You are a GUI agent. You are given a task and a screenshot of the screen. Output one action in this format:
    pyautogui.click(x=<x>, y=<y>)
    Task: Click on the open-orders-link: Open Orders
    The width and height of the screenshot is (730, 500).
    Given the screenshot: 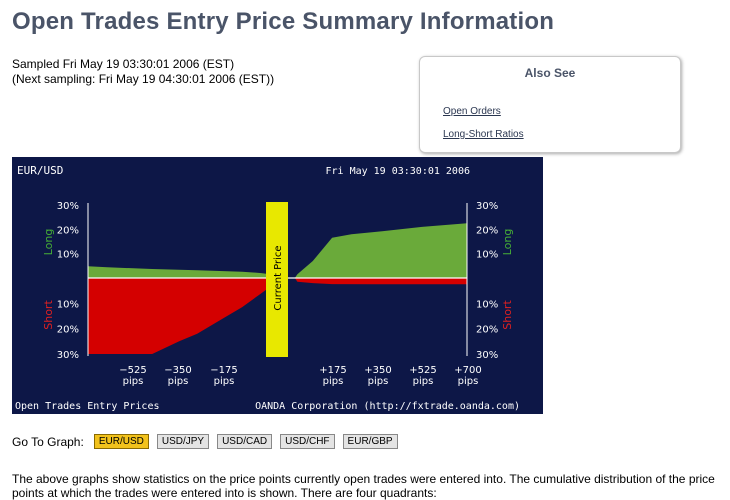 What is the action you would take?
    pyautogui.click(x=472, y=111)
    